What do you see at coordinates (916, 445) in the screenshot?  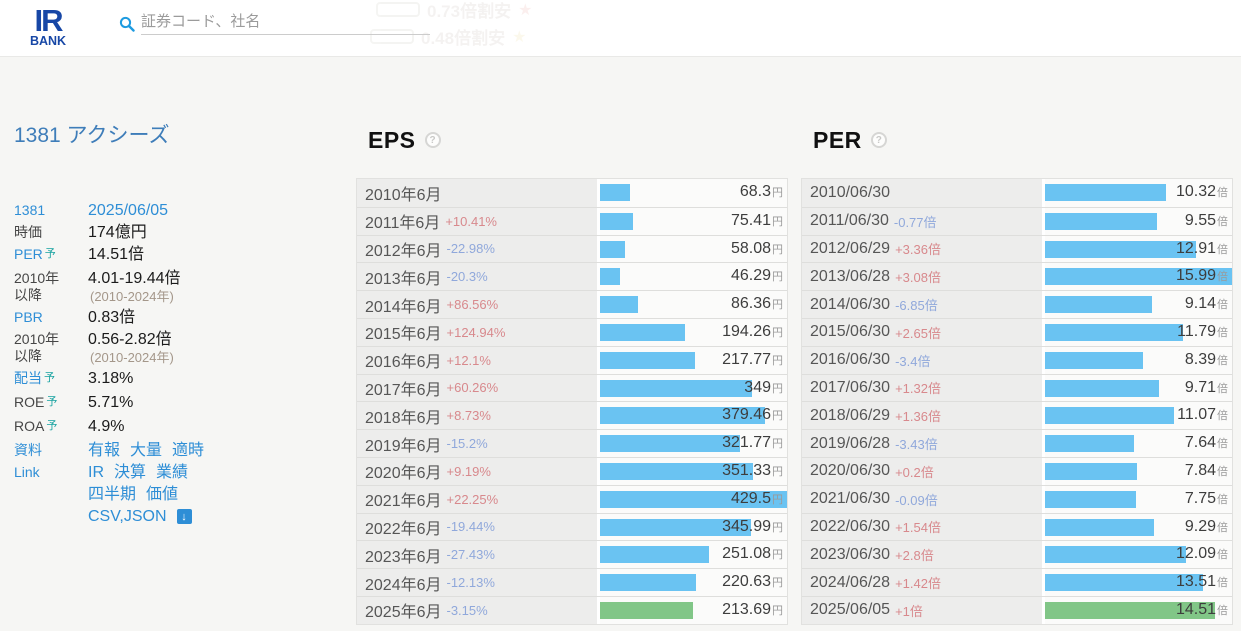 I see `change-badge: -3.43倍` at bounding box center [916, 445].